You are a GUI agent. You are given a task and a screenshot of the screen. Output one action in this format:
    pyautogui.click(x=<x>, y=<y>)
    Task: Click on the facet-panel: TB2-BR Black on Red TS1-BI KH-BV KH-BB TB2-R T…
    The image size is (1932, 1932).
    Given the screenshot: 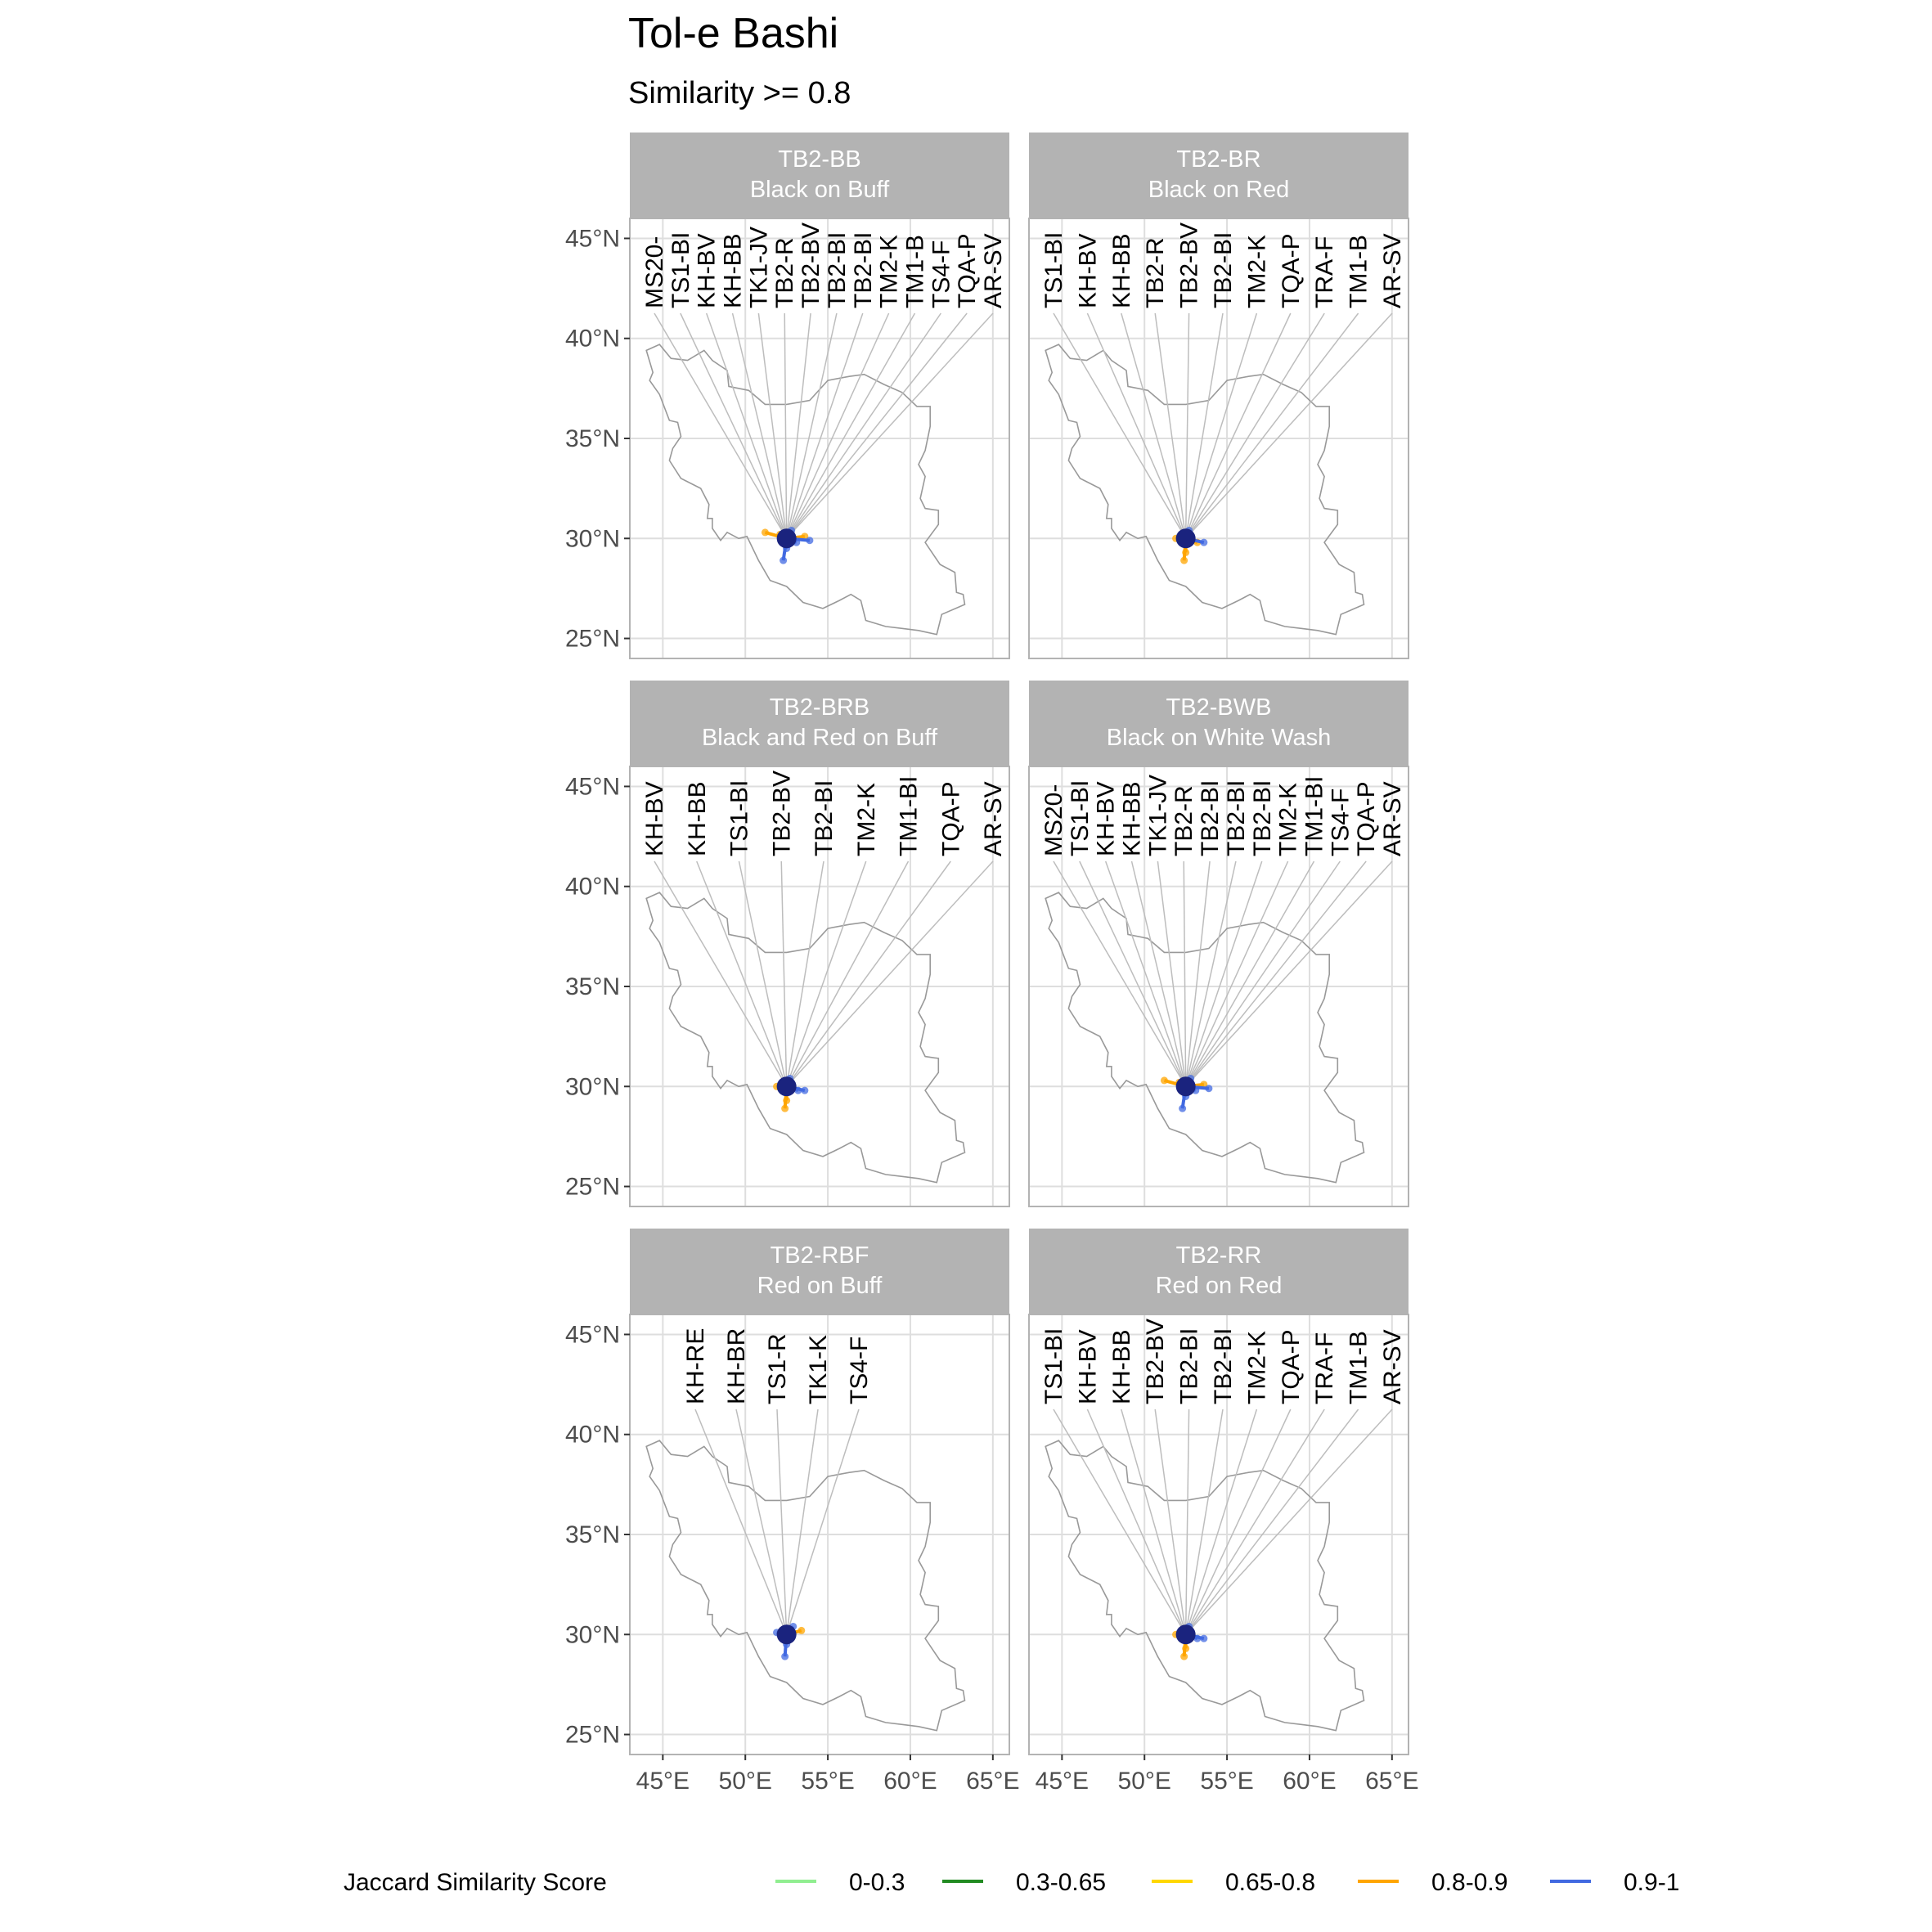 What is the action you would take?
    pyautogui.click(x=1219, y=396)
    